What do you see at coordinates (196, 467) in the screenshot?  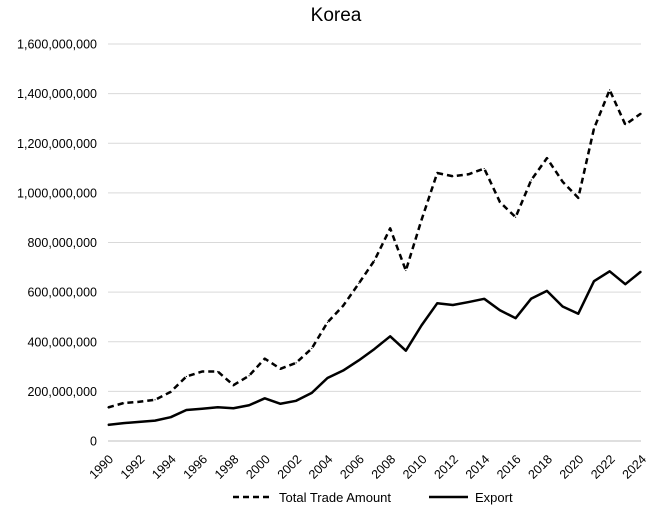 I see `x-tick-label: 1996` at bounding box center [196, 467].